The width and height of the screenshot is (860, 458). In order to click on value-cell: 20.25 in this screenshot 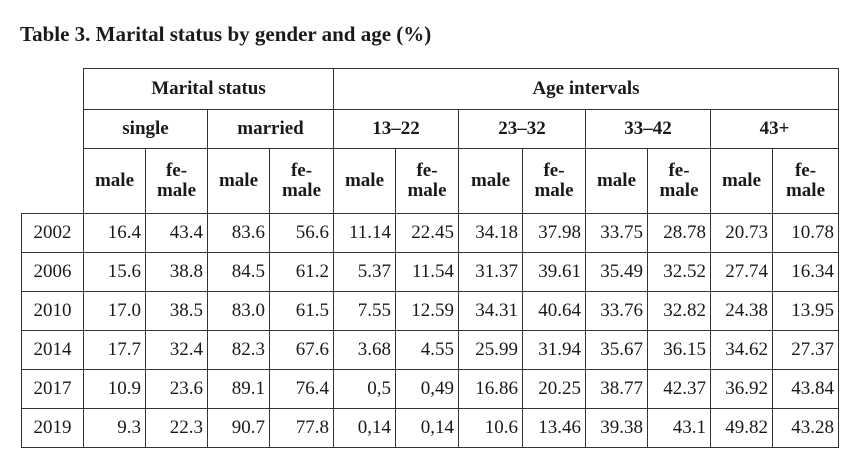, I will do `click(554, 389)`.